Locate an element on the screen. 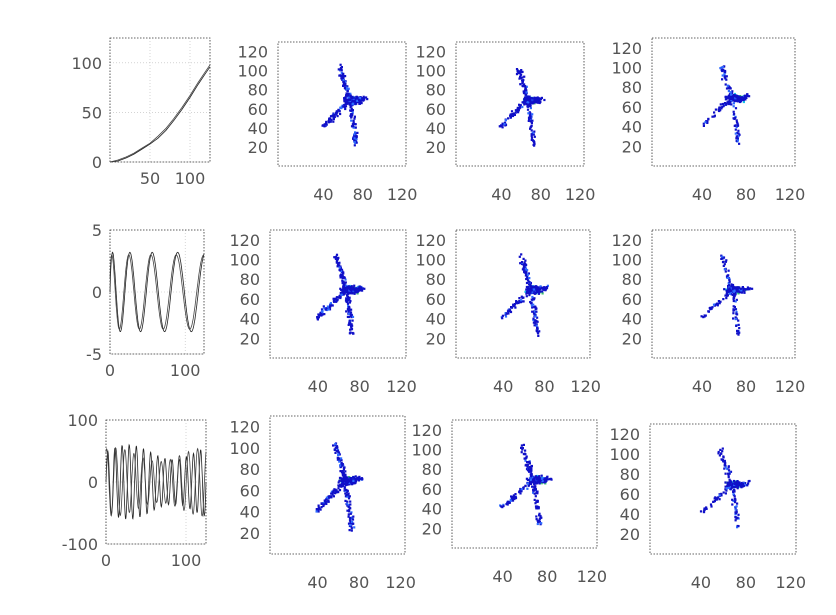 This screenshot has height=615, width=836. y-tick-label: -5 is located at coordinates (94, 354).